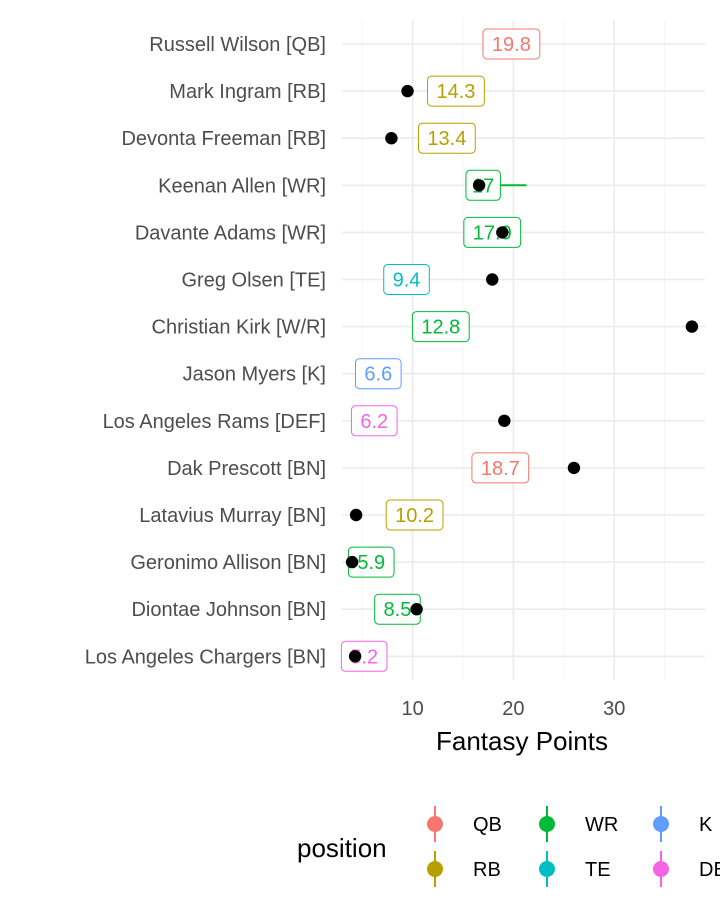 Image resolution: width=720 pixels, height=921 pixels. I want to click on player-label: Geronimo Allison [BN], so click(228, 563).